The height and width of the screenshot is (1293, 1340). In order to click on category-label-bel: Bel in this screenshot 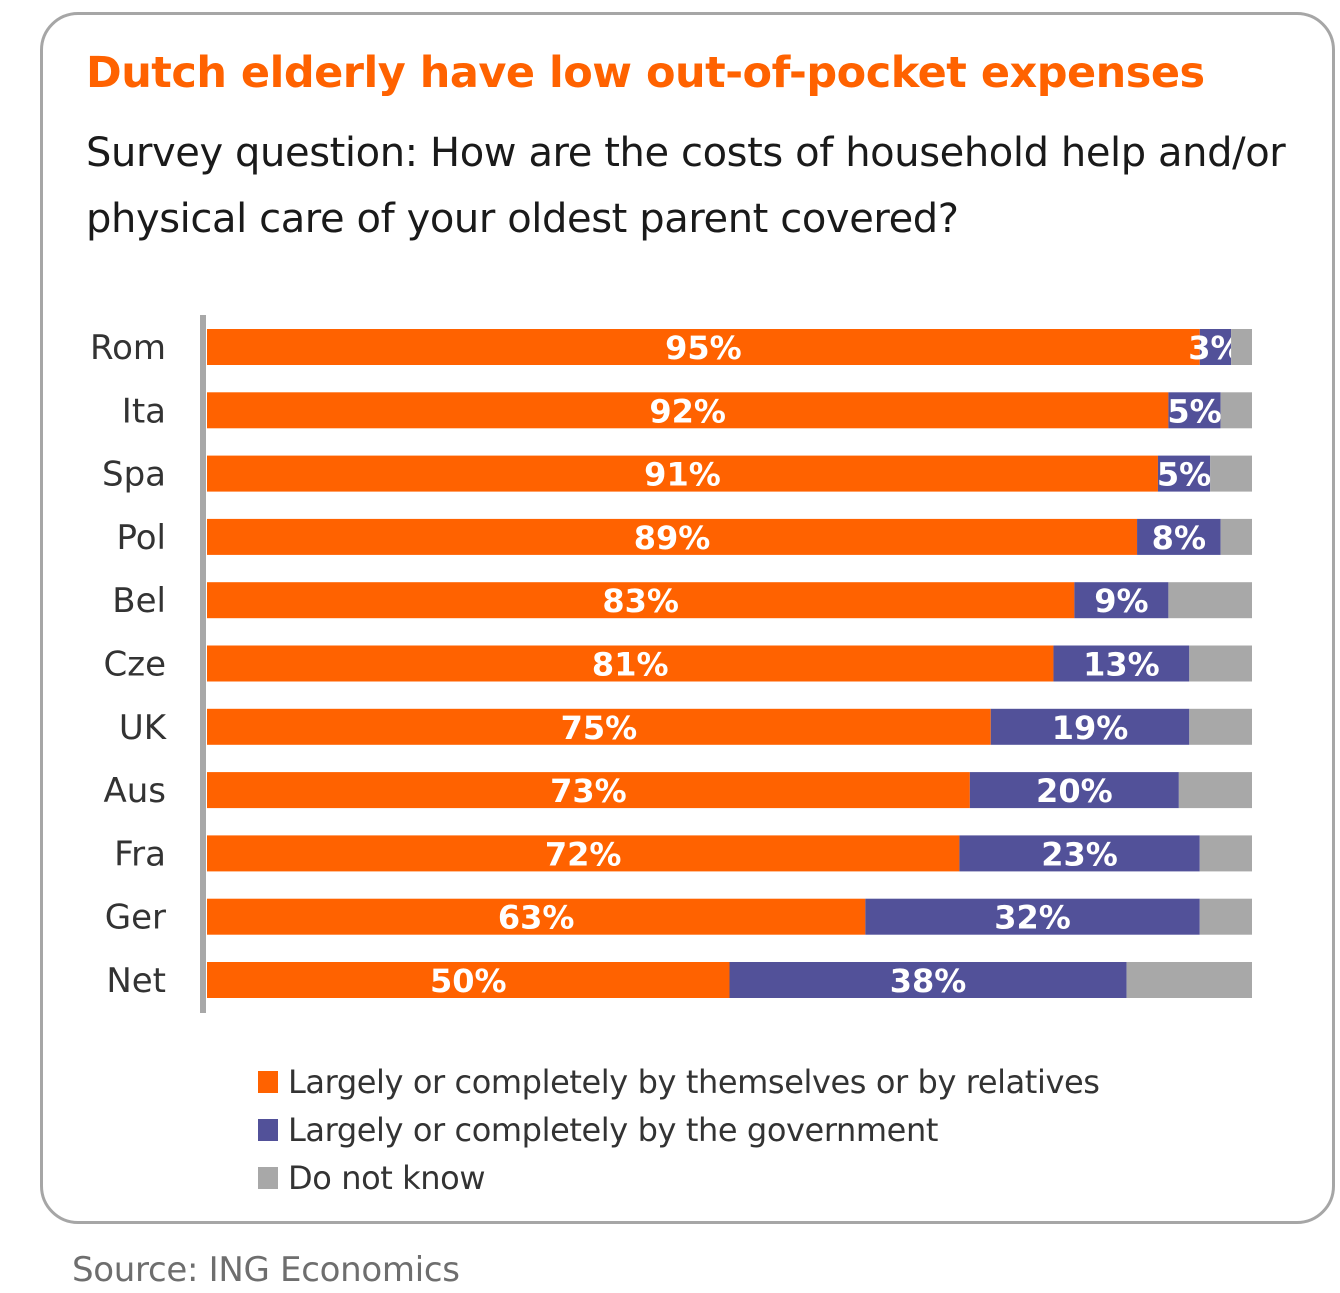, I will do `click(139, 601)`.